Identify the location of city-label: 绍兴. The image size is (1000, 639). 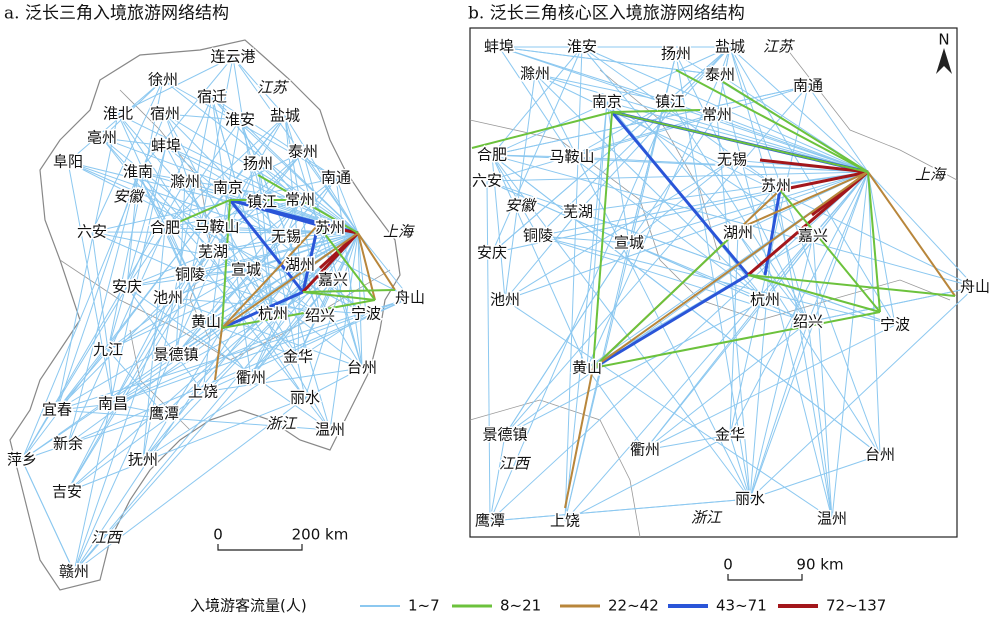
(320, 316).